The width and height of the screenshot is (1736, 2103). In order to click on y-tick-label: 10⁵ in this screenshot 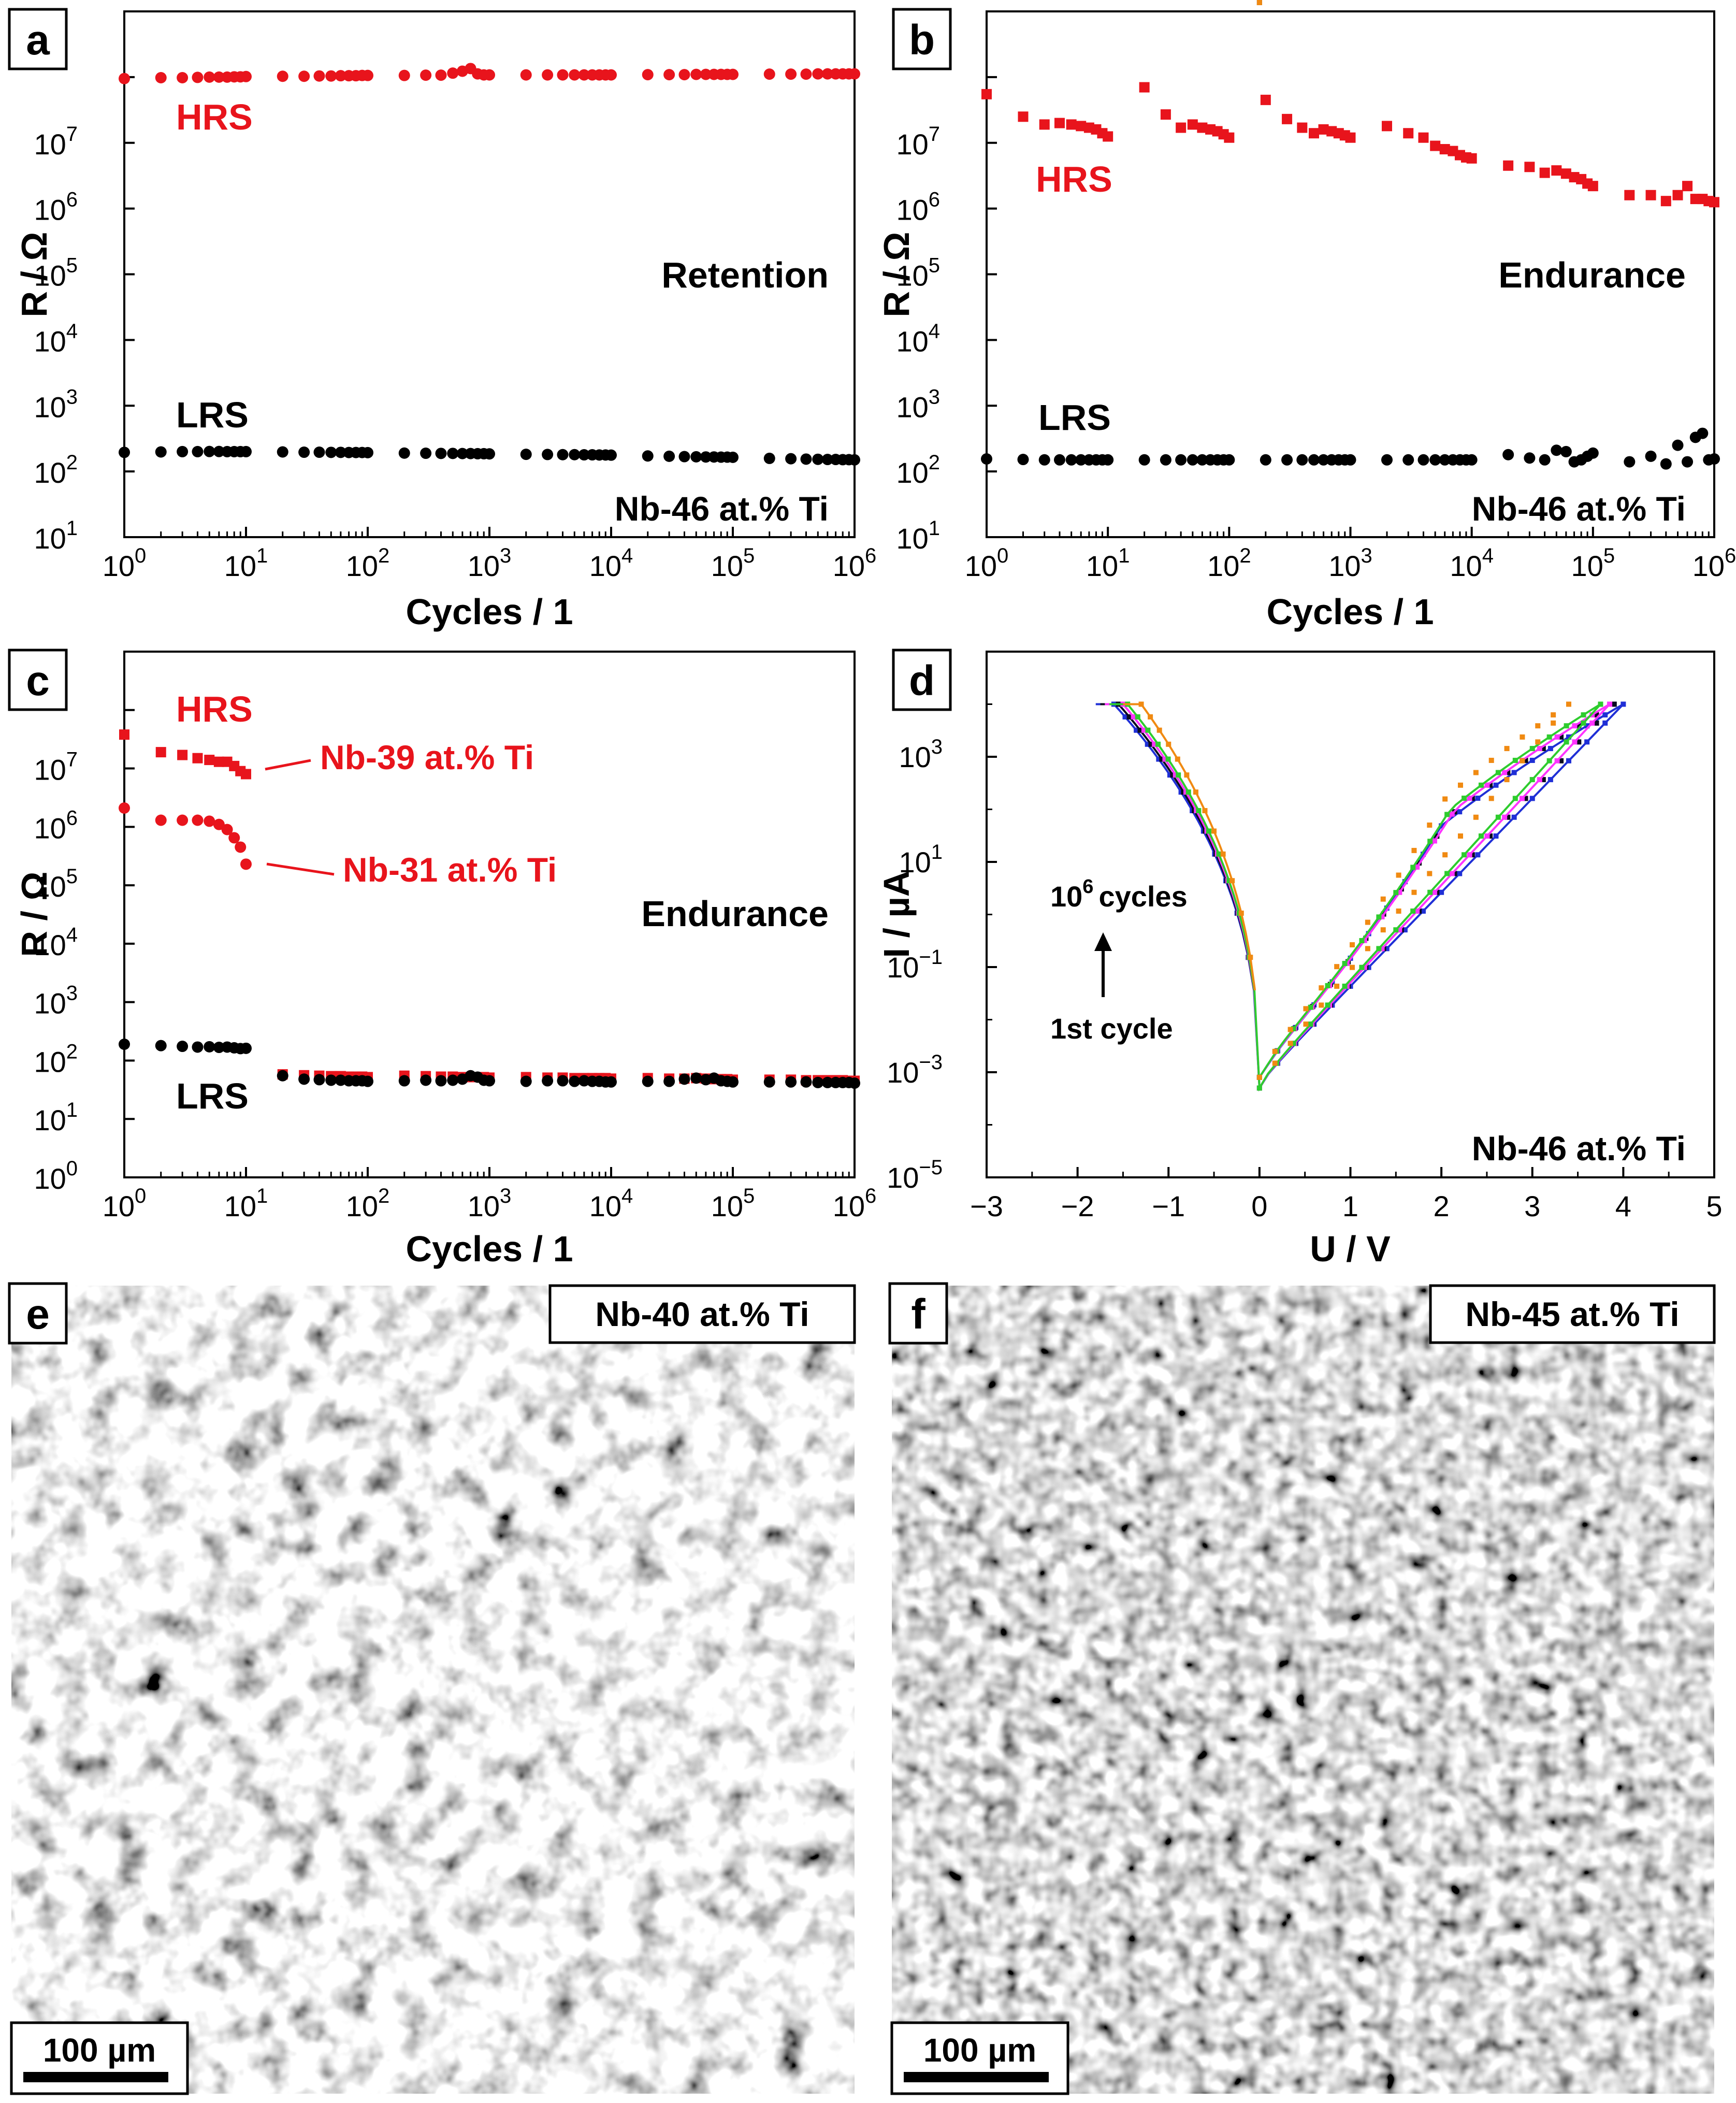, I will do `click(56, 273)`.